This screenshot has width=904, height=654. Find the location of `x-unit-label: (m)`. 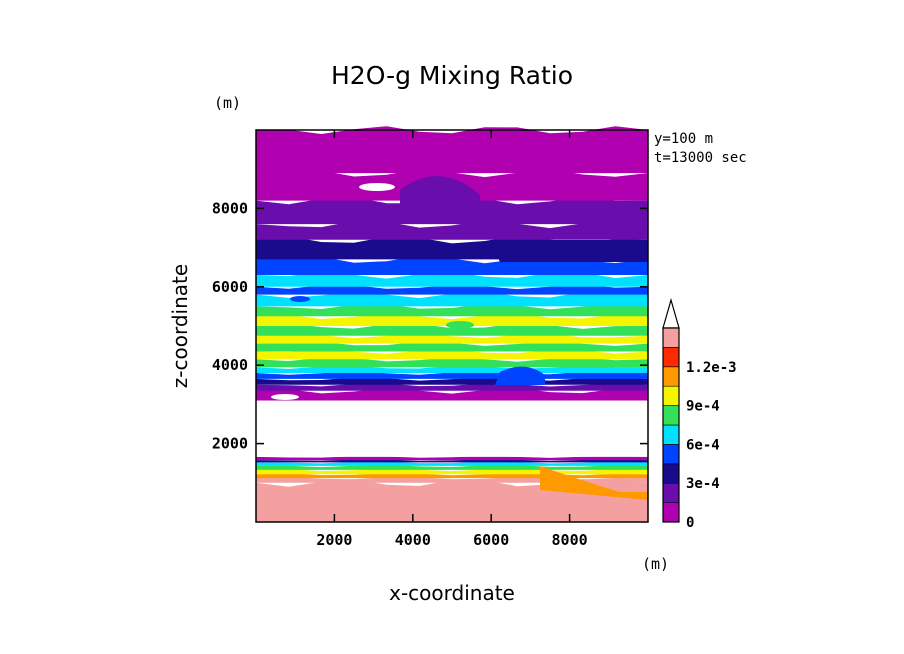

x-unit-label: (m) is located at coordinates (655, 564).